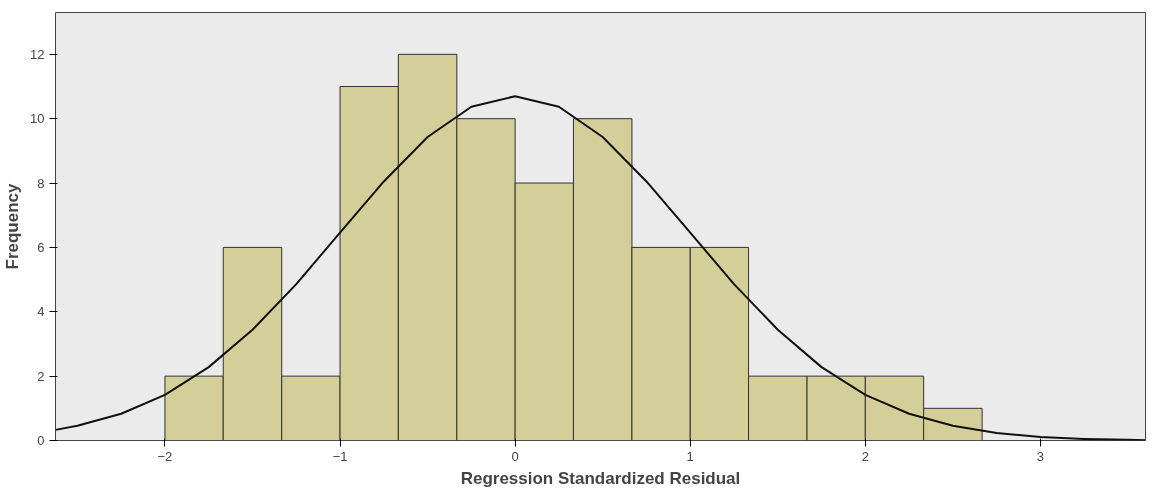  What do you see at coordinates (37, 119) in the screenshot?
I see `y-tick-label: 10` at bounding box center [37, 119].